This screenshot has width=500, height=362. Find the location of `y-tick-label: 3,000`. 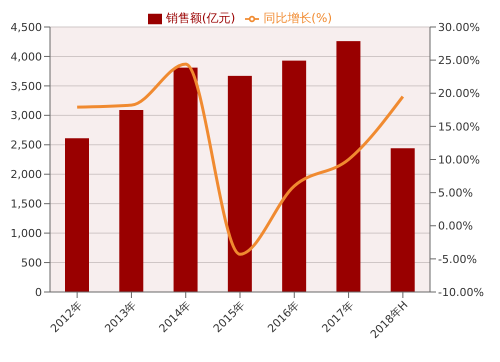

y-tick-label: 3,000 is located at coordinates (26, 115).